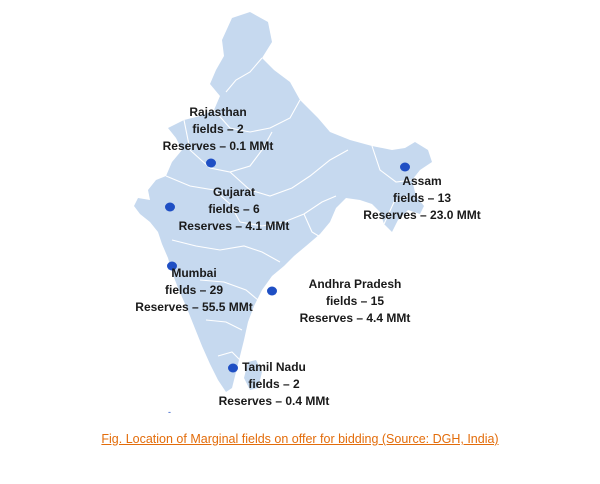 Image resolution: width=600 pixels, height=484 pixels. Describe the element at coordinates (194, 273) in the screenshot. I see `mumbai-name: Mumbai` at that location.